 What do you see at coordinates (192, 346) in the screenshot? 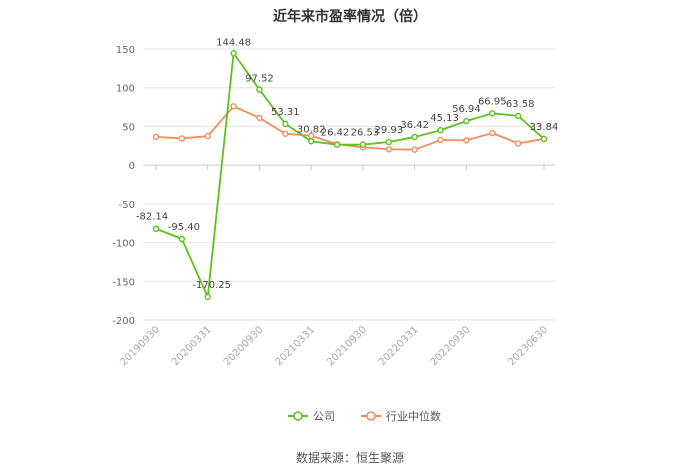
I see `x-tick-label: 20200331` at bounding box center [192, 346].